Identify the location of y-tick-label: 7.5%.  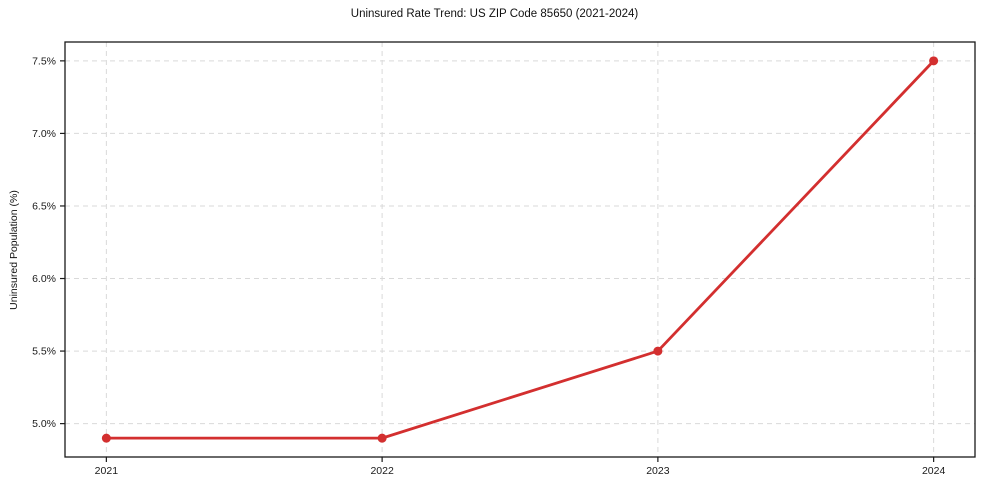
(44, 61).